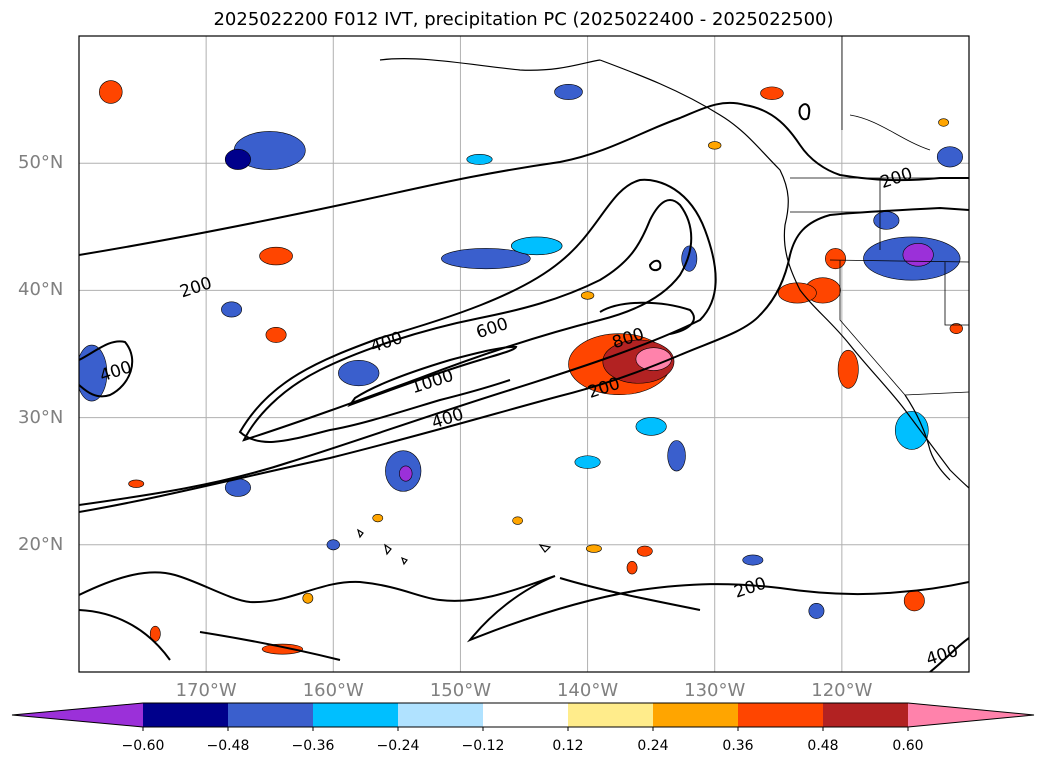 The height and width of the screenshot is (765, 1047). What do you see at coordinates (653, 359) in the screenshot?
I see `precip-anomaly-ar-core` at bounding box center [653, 359].